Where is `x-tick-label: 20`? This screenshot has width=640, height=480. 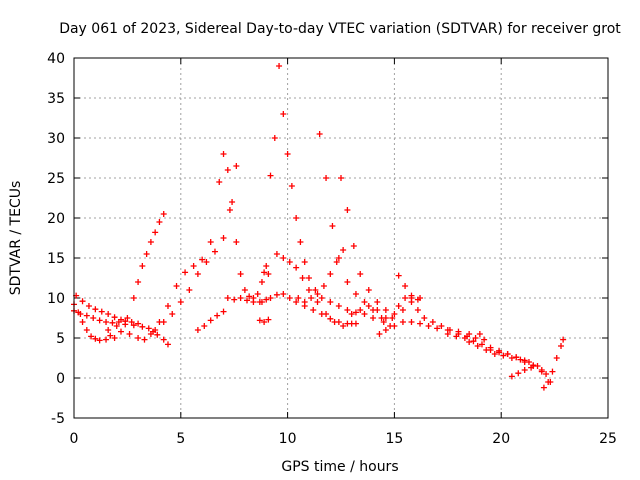
x-tick-label: 20 is located at coordinates (501, 439).